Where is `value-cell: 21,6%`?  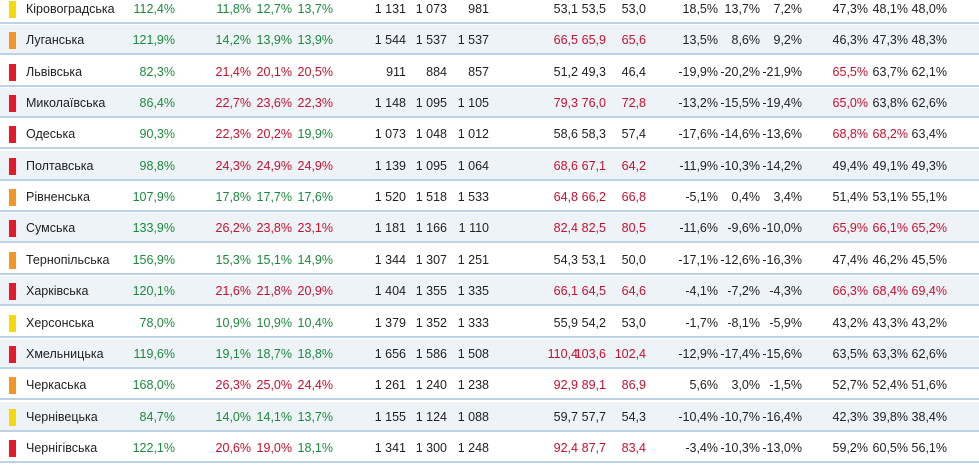
value-cell: 21,6% is located at coordinates (233, 291).